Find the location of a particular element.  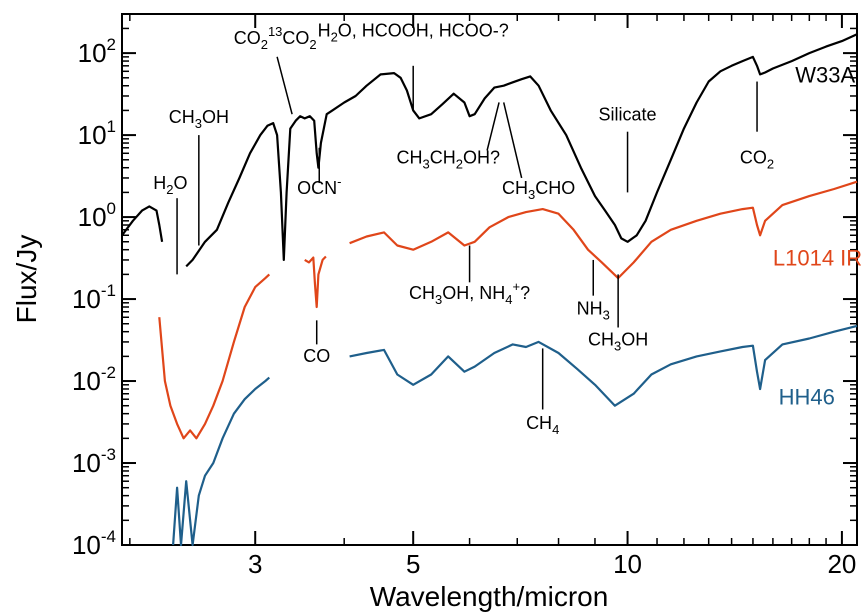

annotation-h2o: H2O is located at coordinates (170, 224).